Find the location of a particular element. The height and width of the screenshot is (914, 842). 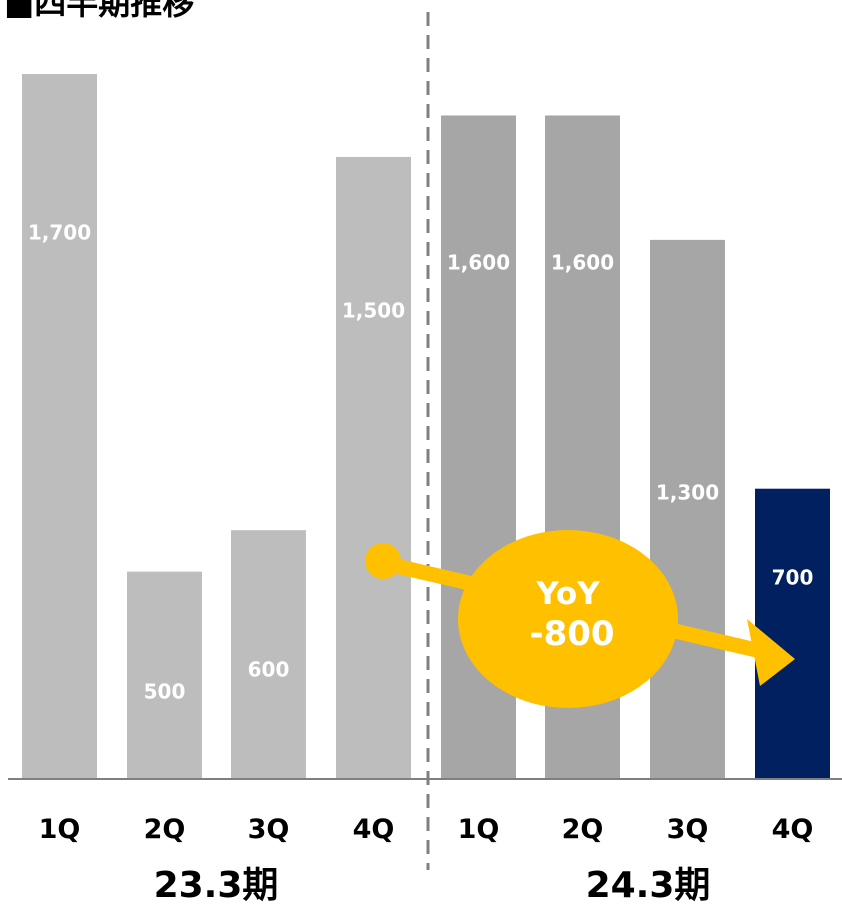

period-label: 24.3期 is located at coordinates (648, 885).